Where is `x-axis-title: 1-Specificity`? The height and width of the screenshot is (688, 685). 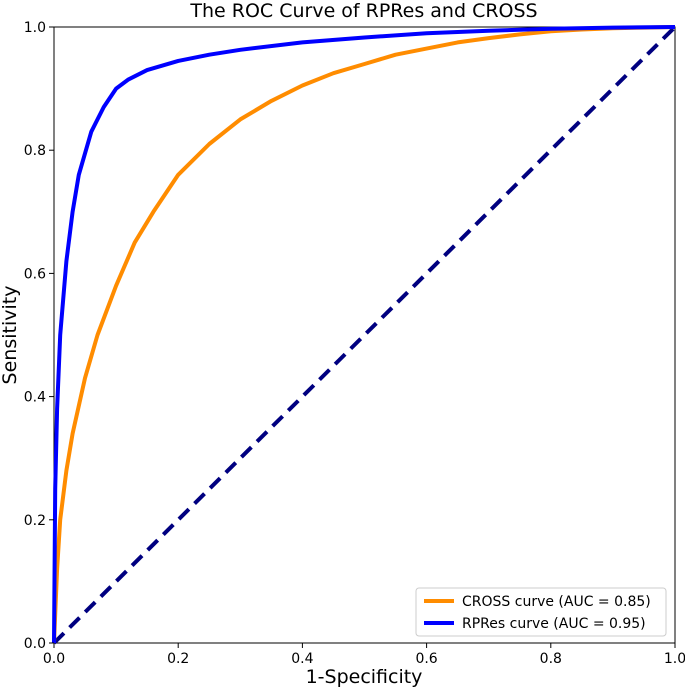
x-axis-title: 1-Specificity is located at coordinates (364, 677).